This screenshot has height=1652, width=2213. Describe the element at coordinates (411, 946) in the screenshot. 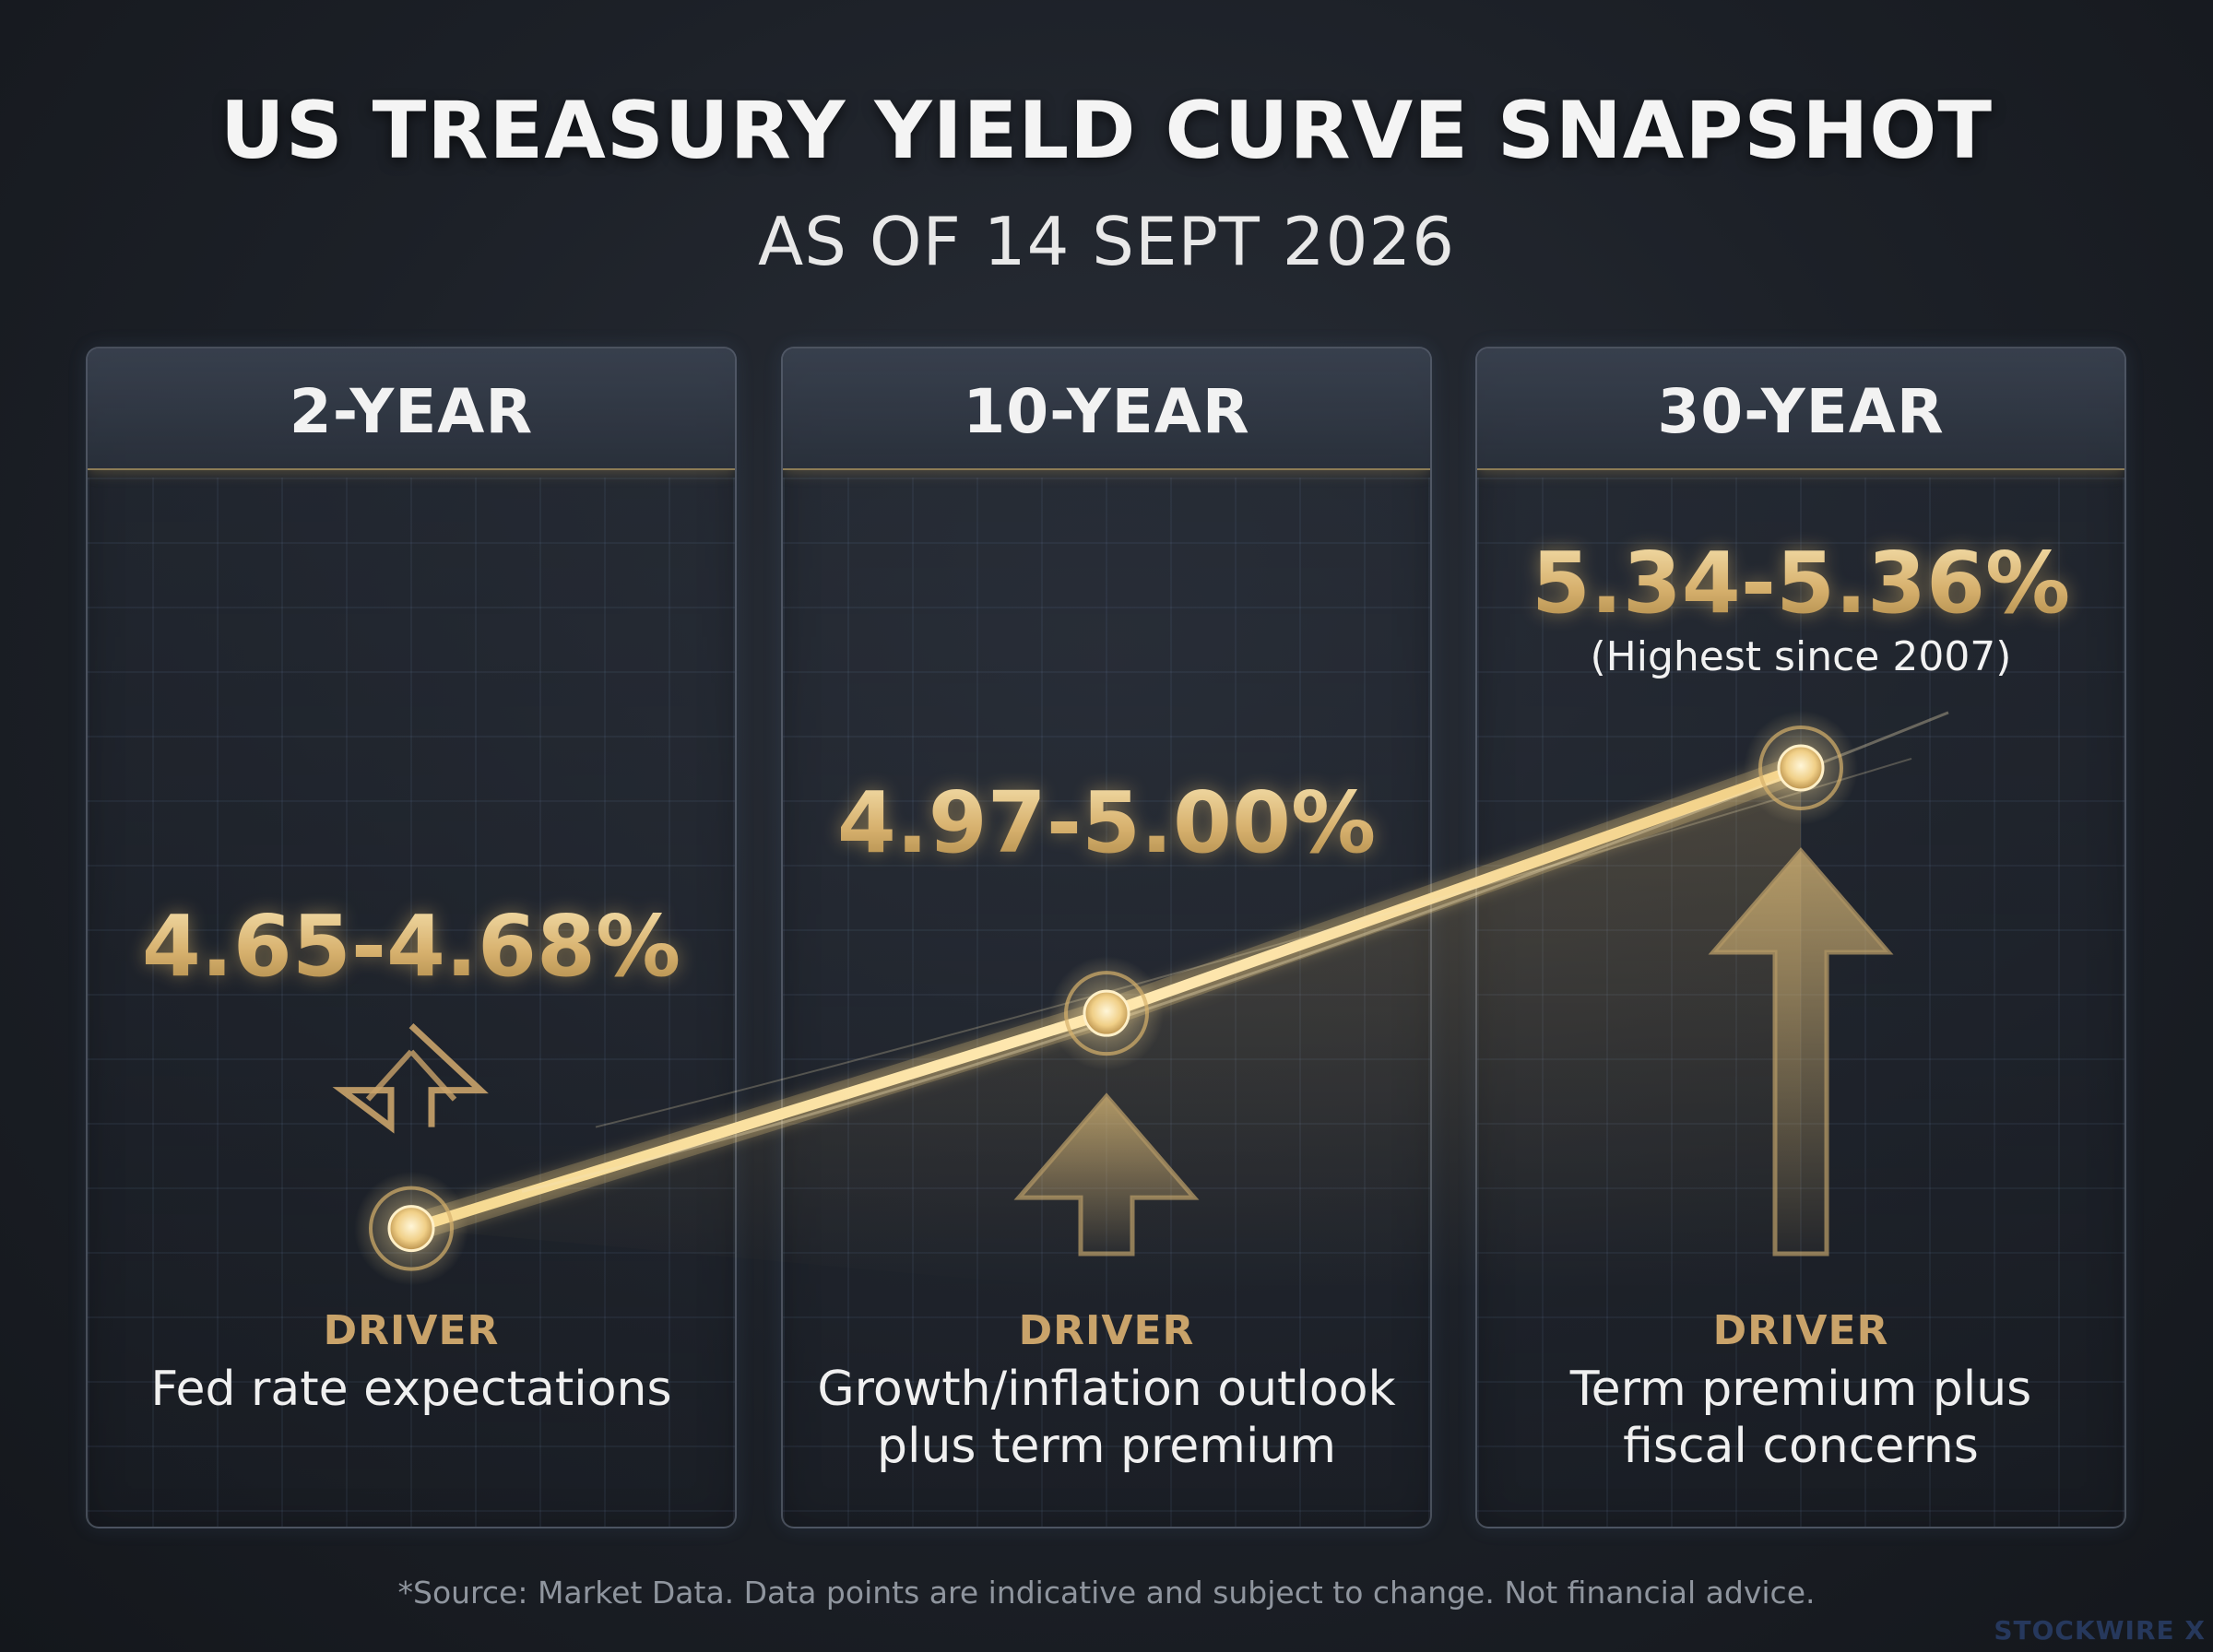

I see `data-label-2-year: 4.65-4.68%` at that location.